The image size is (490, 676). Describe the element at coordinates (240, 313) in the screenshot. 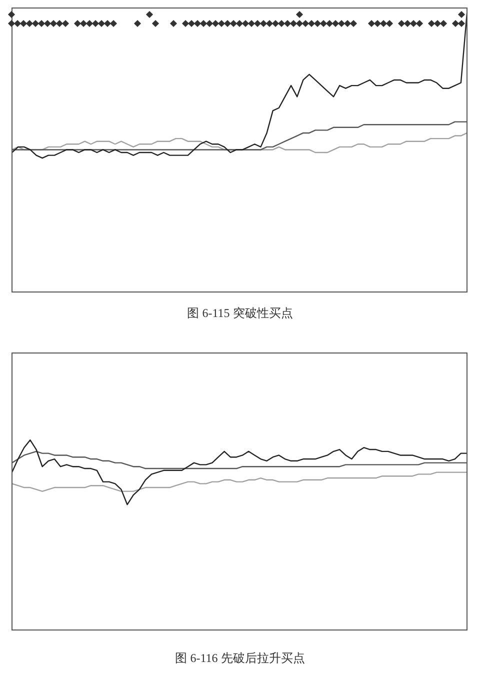

I see `text: 图 6-115 突破性买点` at that location.